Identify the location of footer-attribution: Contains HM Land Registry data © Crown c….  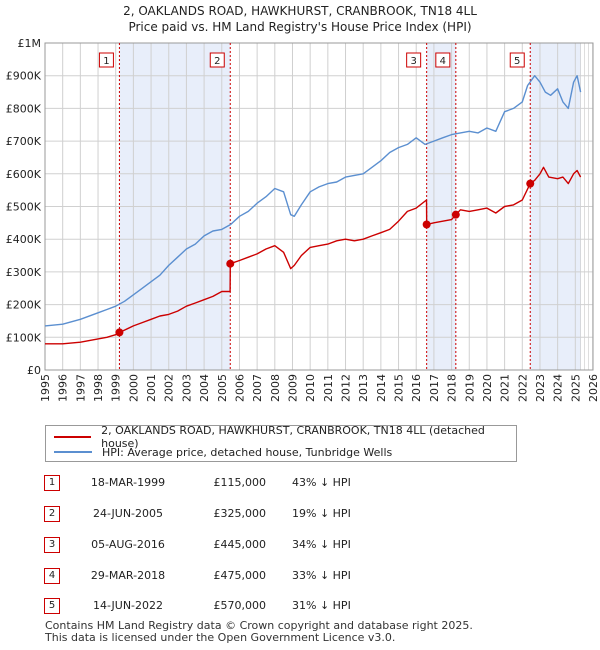
(259, 632).